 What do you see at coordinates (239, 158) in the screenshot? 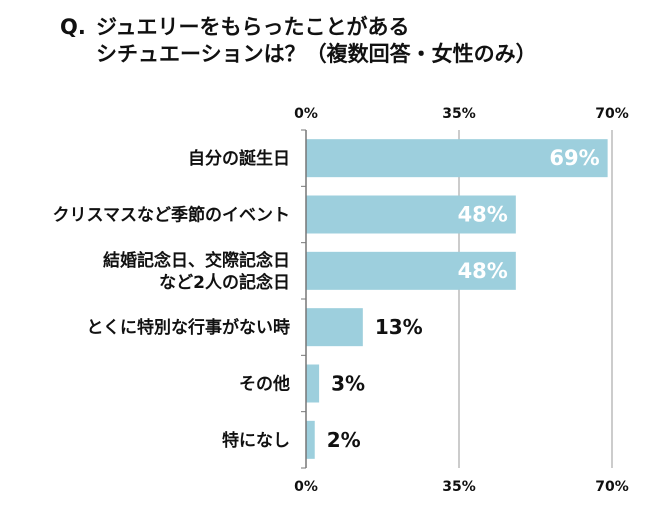
I see `category-label-0: 自分の誕生日` at bounding box center [239, 158].